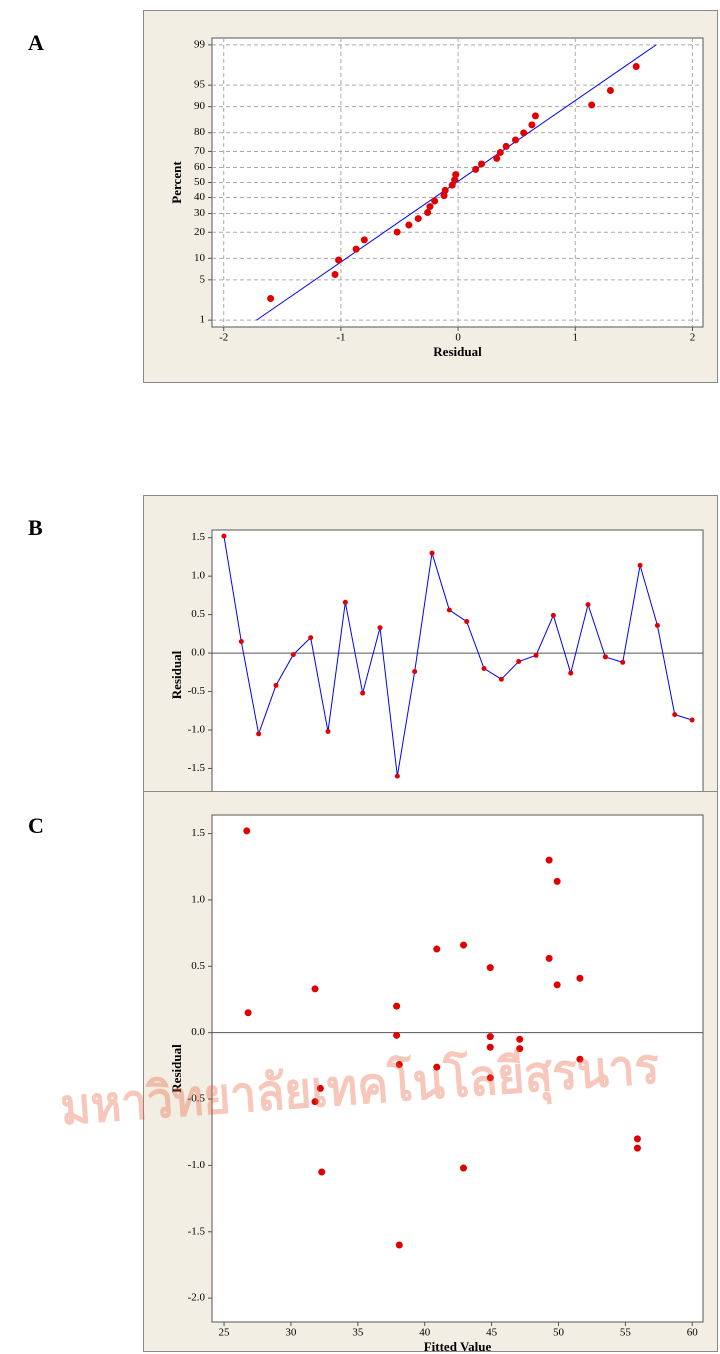 Image resolution: width=720 pixels, height=1354 pixels. I want to click on y-tick-label: 99, so click(200, 44).